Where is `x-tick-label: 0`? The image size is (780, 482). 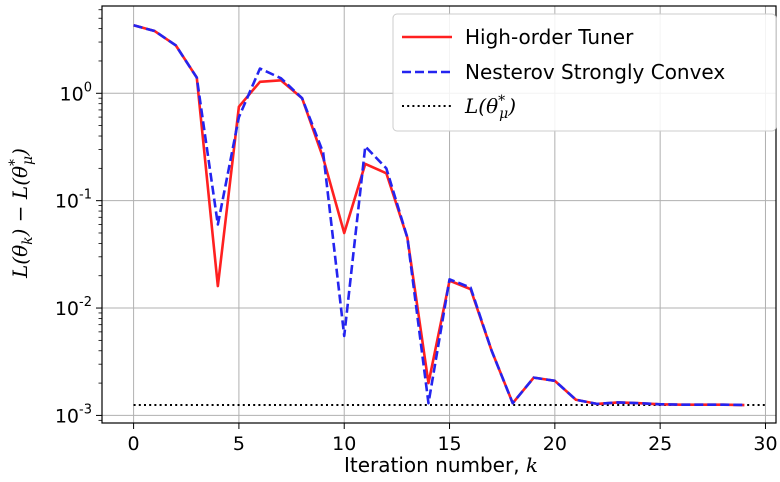 x-tick-label: 0 is located at coordinates (134, 444).